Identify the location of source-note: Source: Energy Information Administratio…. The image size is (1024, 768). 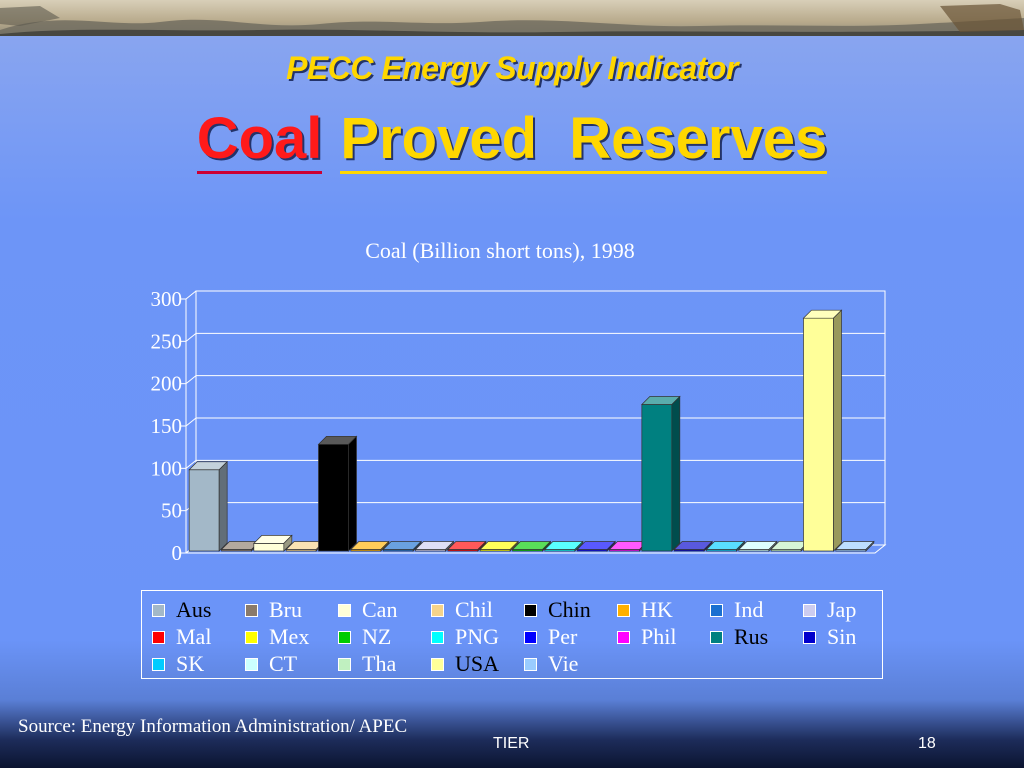
(213, 726).